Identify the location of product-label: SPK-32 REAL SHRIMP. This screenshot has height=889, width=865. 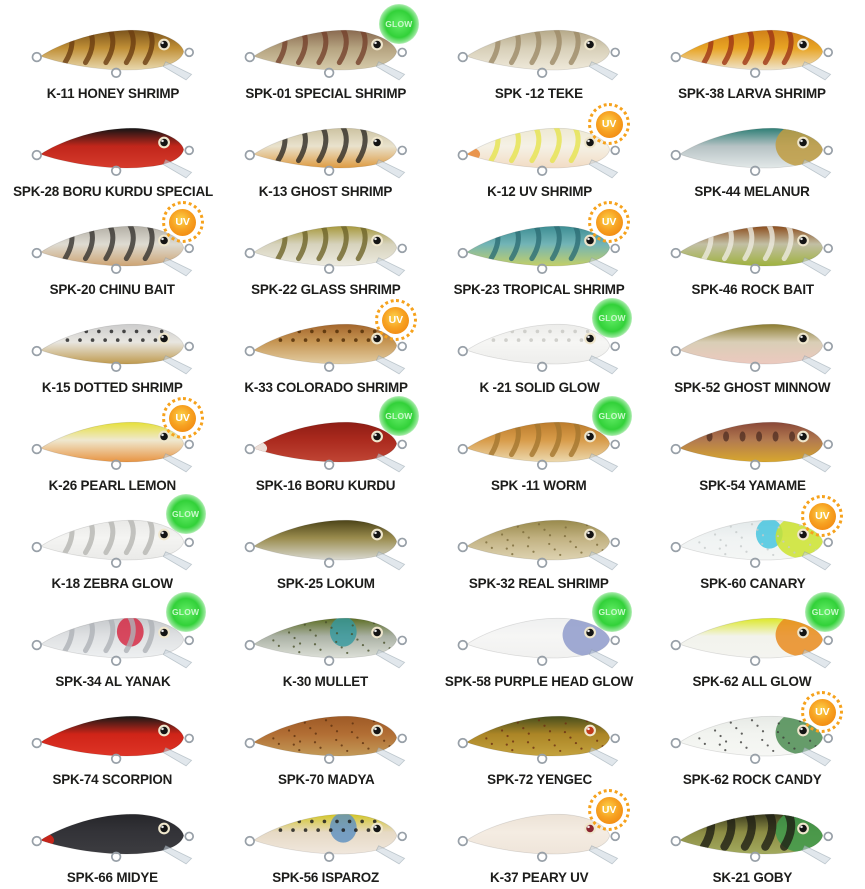
(539, 583).